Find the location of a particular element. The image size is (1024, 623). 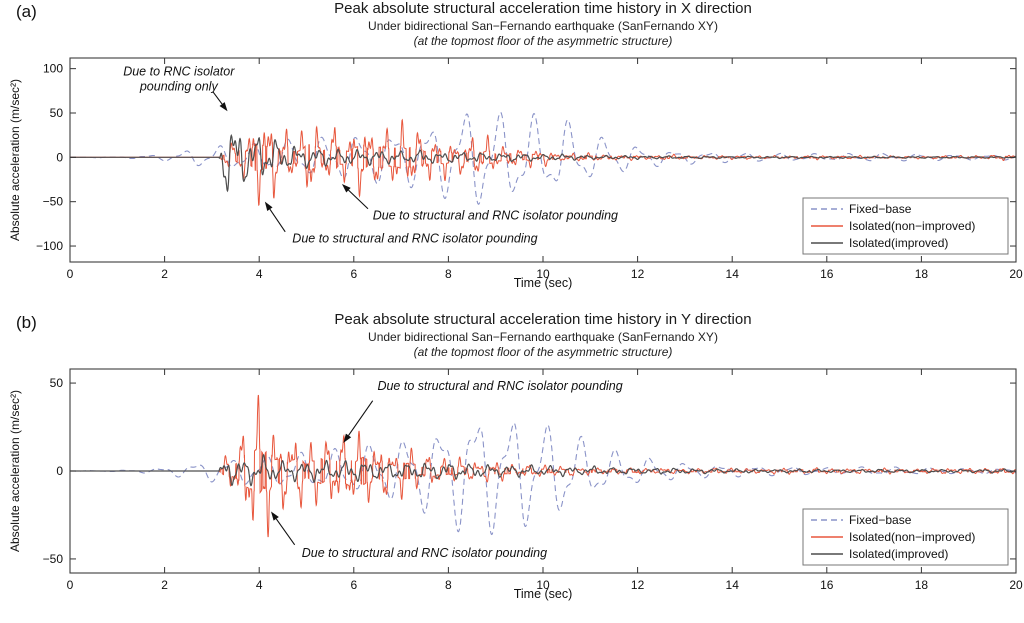

svg-text: pounding only is located at coordinates (179, 87).